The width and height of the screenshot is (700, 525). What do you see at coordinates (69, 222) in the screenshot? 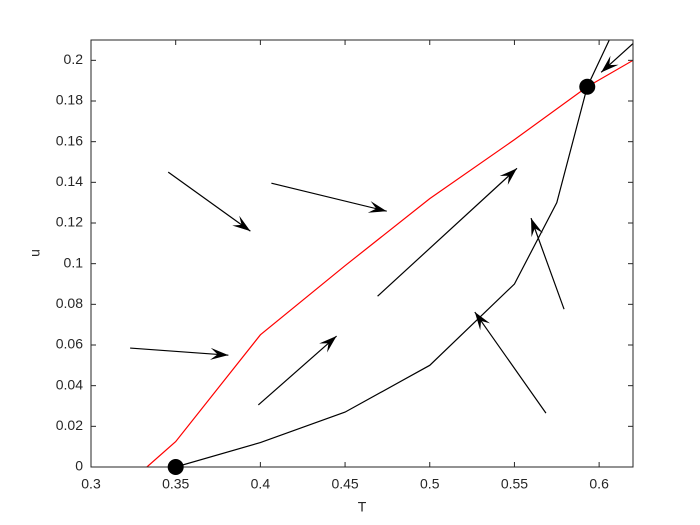
I see `y-tick-label: 0.12` at bounding box center [69, 222].